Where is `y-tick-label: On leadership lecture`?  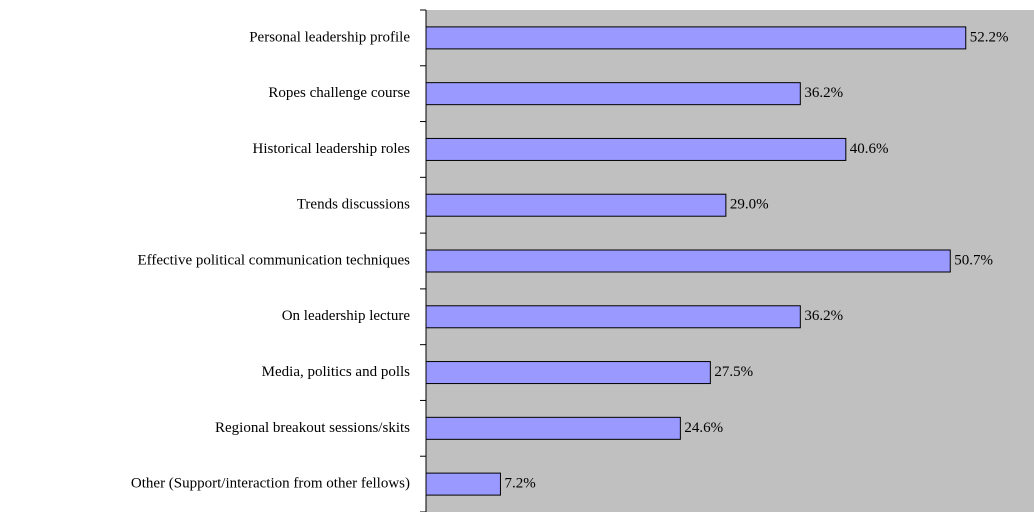
y-tick-label: On leadership lecture is located at coordinates (346, 316).